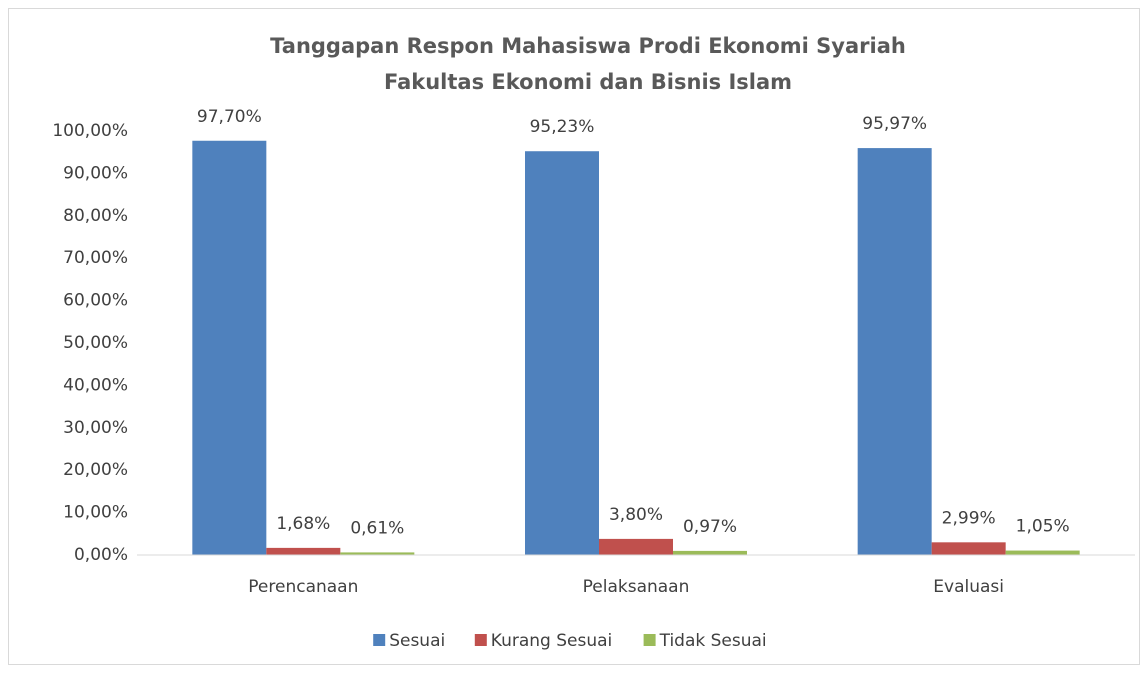 This screenshot has height=673, width=1148. Describe the element at coordinates (95, 258) in the screenshot. I see `y-tick-label: 70,00%` at that location.